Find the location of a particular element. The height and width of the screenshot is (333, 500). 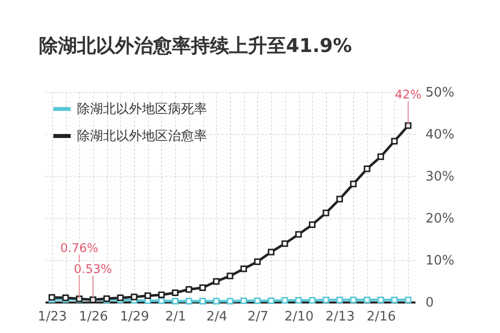

legend-label: 除湖北以外地区病死率 is located at coordinates (142, 109).